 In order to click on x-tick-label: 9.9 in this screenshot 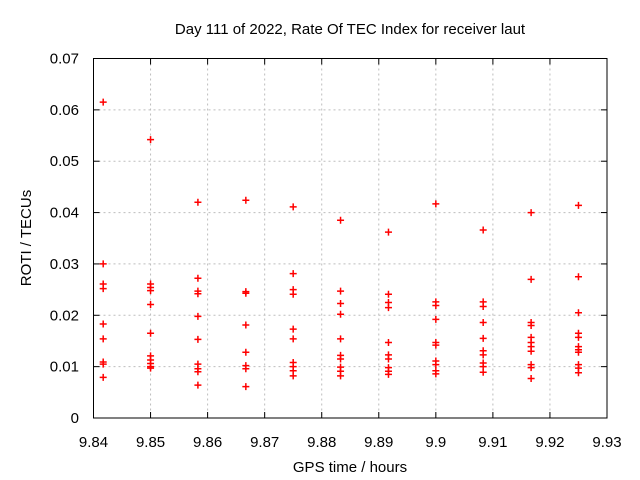, I will do `click(435, 442)`.